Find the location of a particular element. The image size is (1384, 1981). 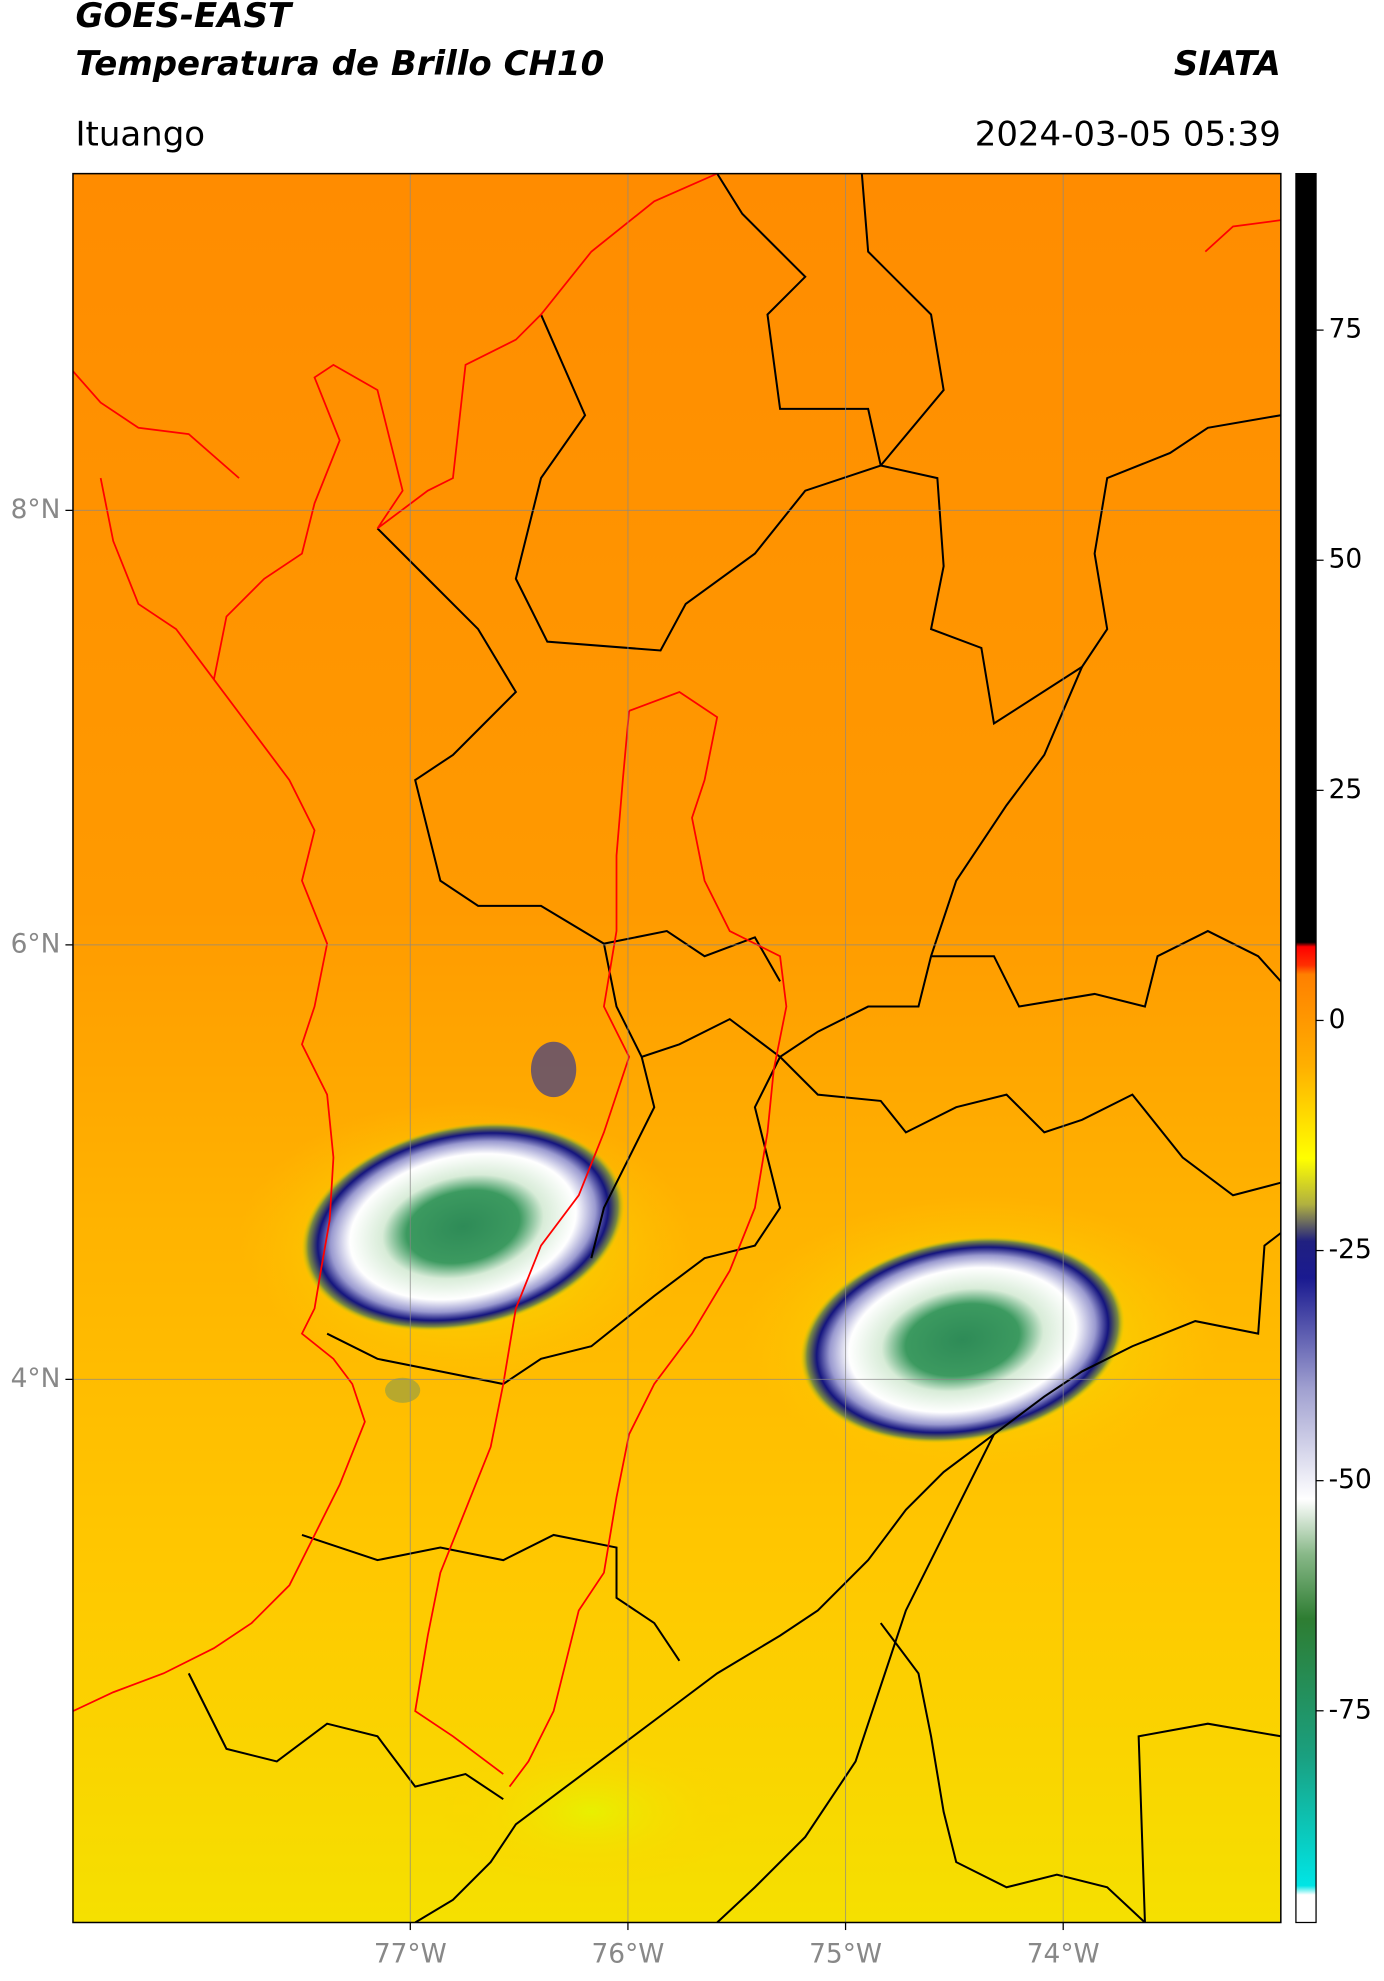

x-tick-label: 76°W is located at coordinates (627, 1954).